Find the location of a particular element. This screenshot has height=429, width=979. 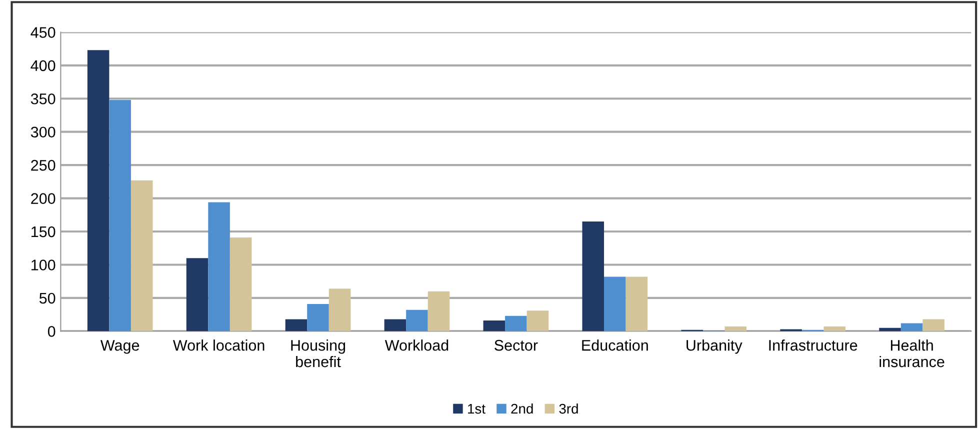

y-tick-label: 250 is located at coordinates (43, 165).